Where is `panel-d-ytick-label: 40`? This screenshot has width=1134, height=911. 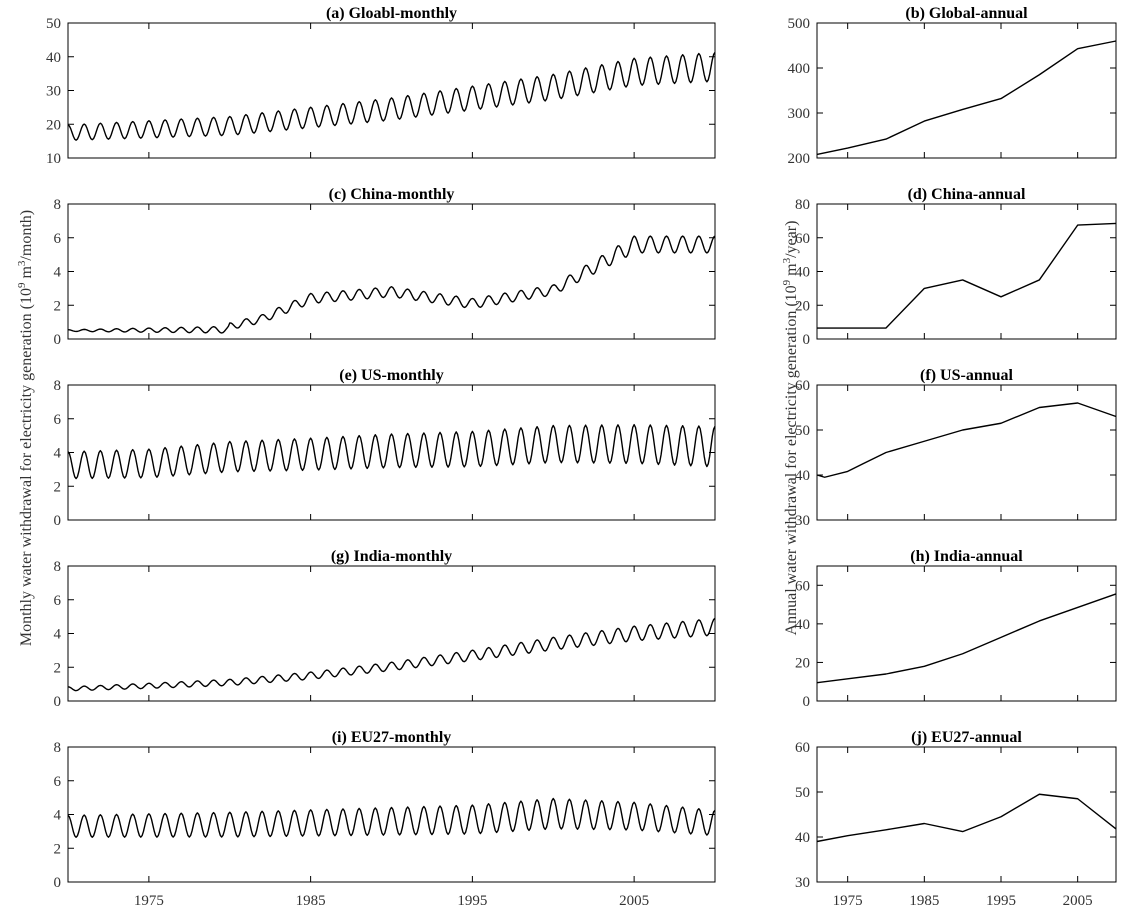
panel-d-ytick-label: 40 is located at coordinates (802, 273).